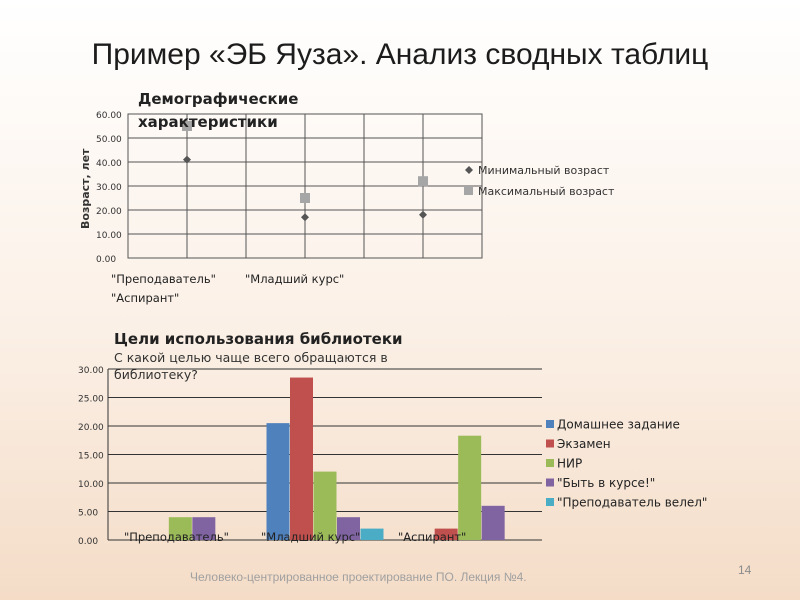  I want to click on scatter-legend-item-max: Максимальный возраст, so click(539, 191).